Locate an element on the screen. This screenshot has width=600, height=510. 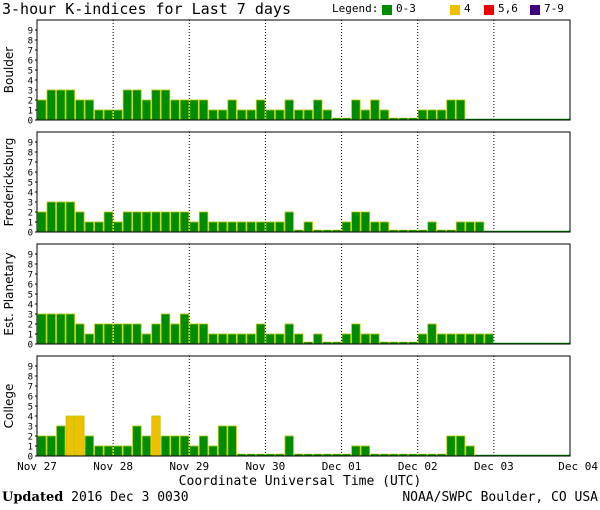
y-tick-label: 7 is located at coordinates (30, 52).